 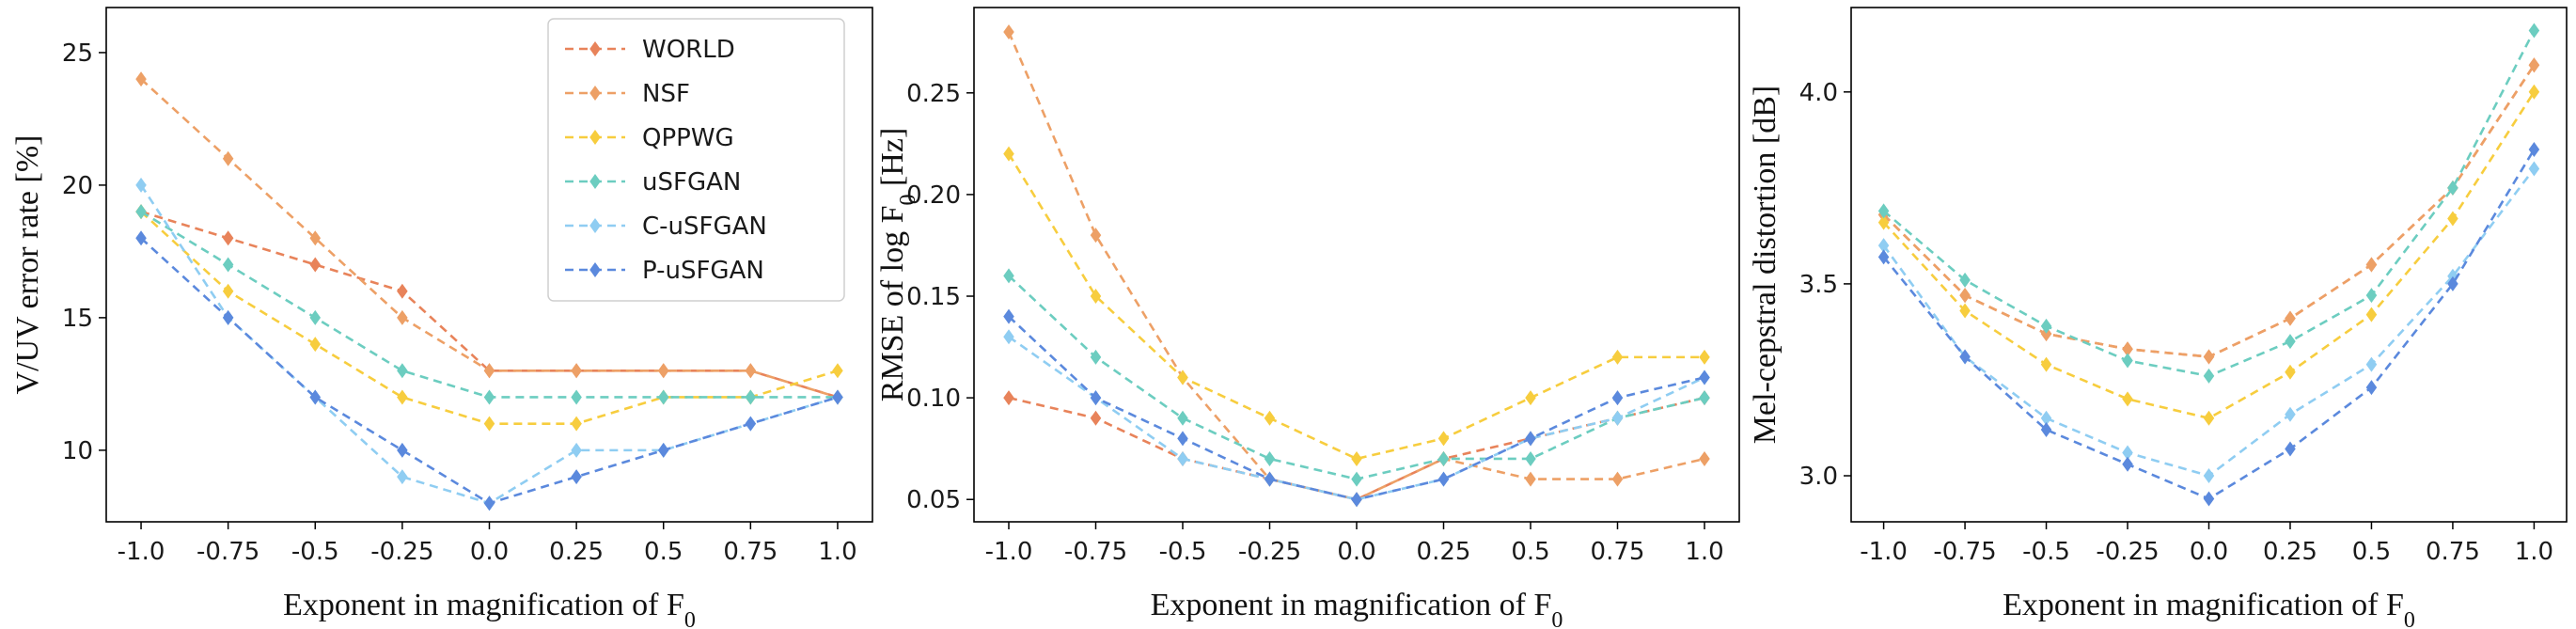 What do you see at coordinates (1530, 552) in the screenshot?
I see `x-tick-label: 0.5` at bounding box center [1530, 552].